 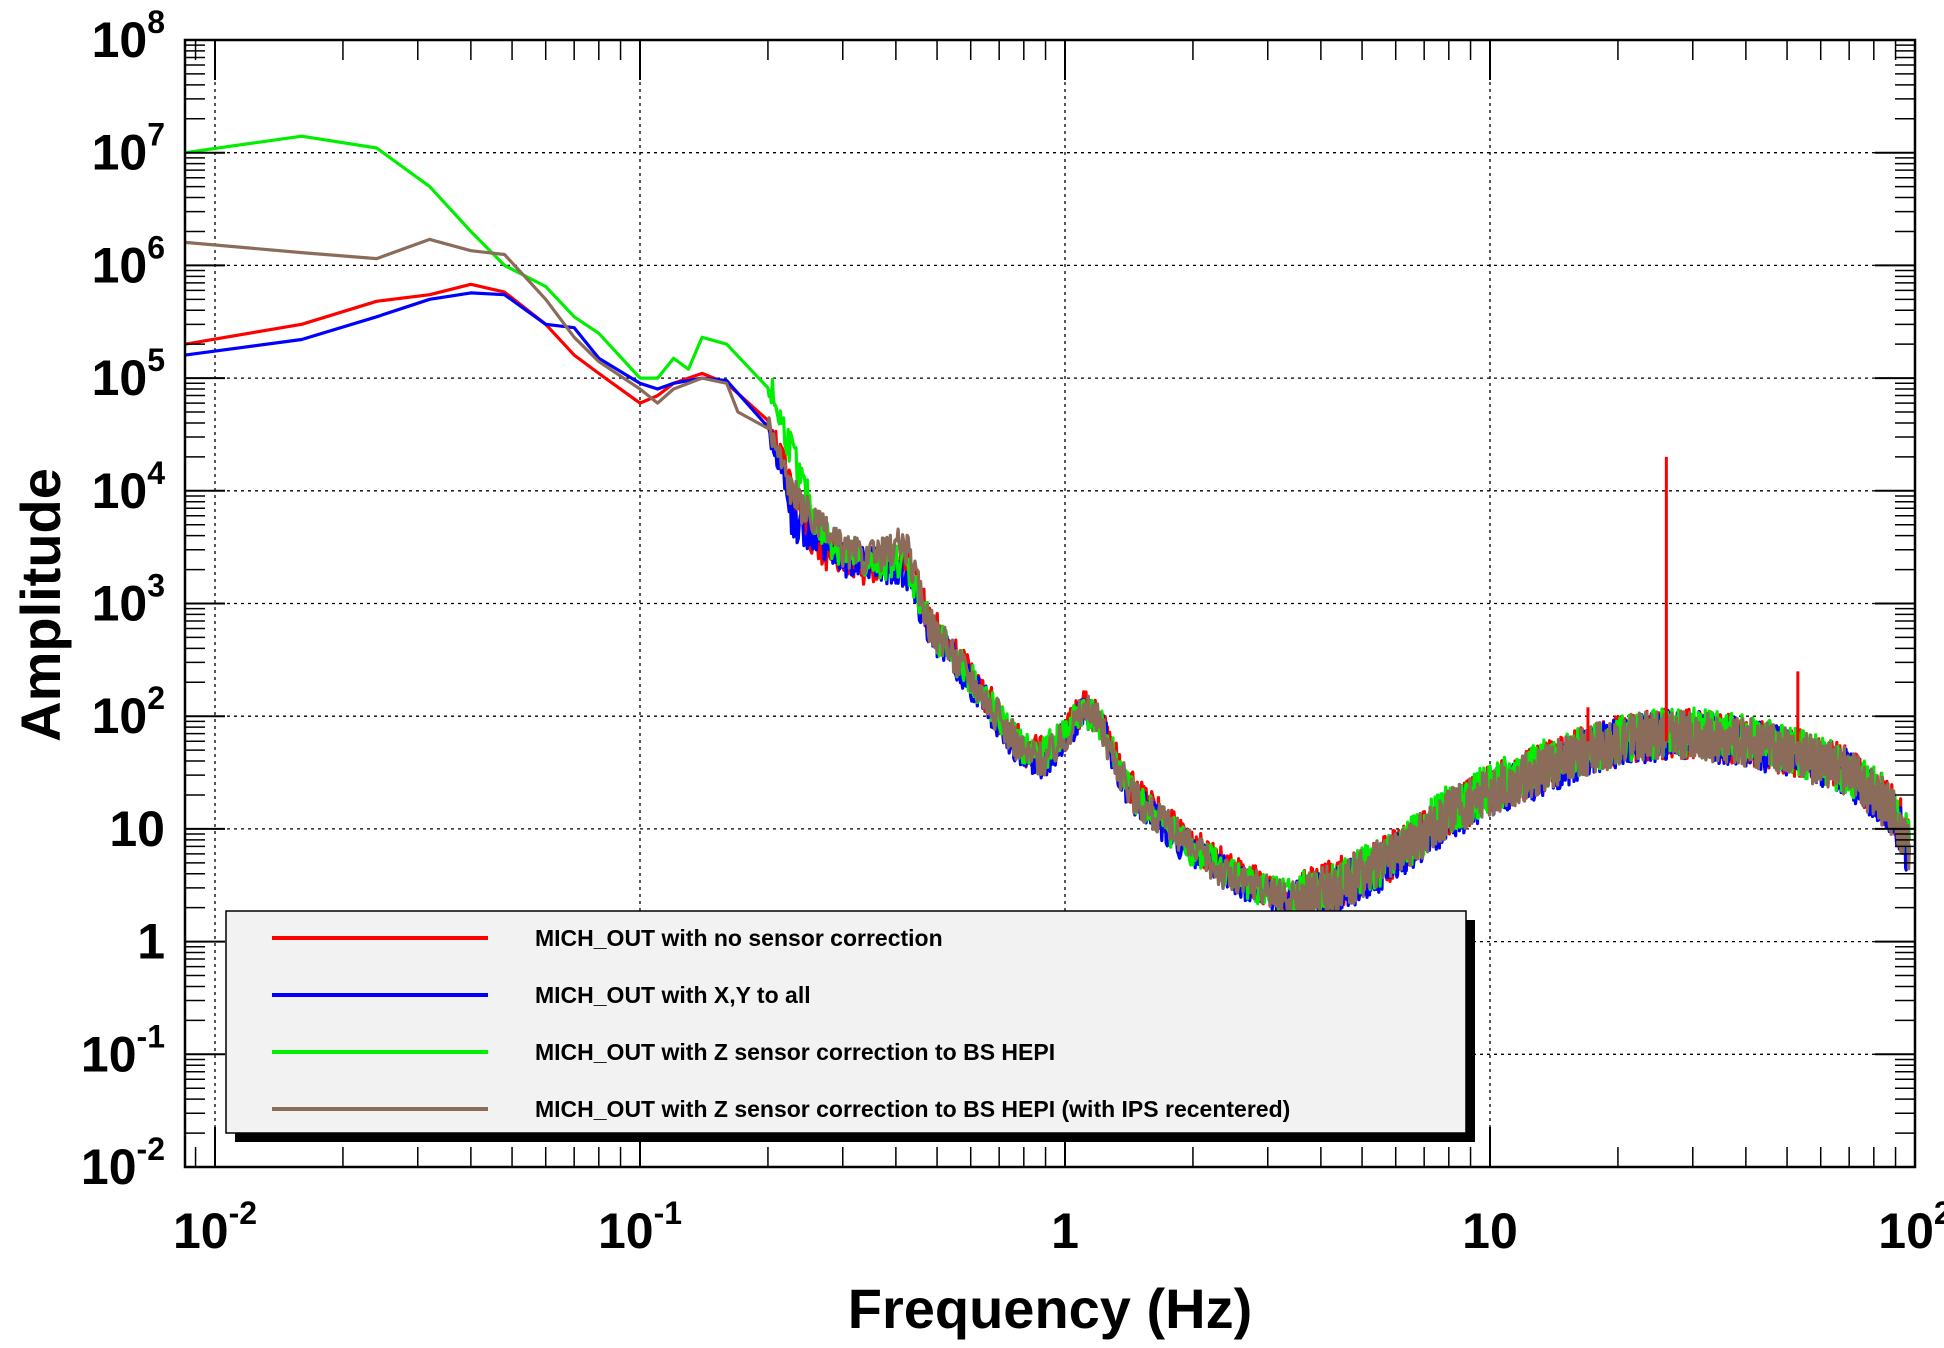 What do you see at coordinates (137, 829) in the screenshot?
I see `y-tick-label: 10` at bounding box center [137, 829].